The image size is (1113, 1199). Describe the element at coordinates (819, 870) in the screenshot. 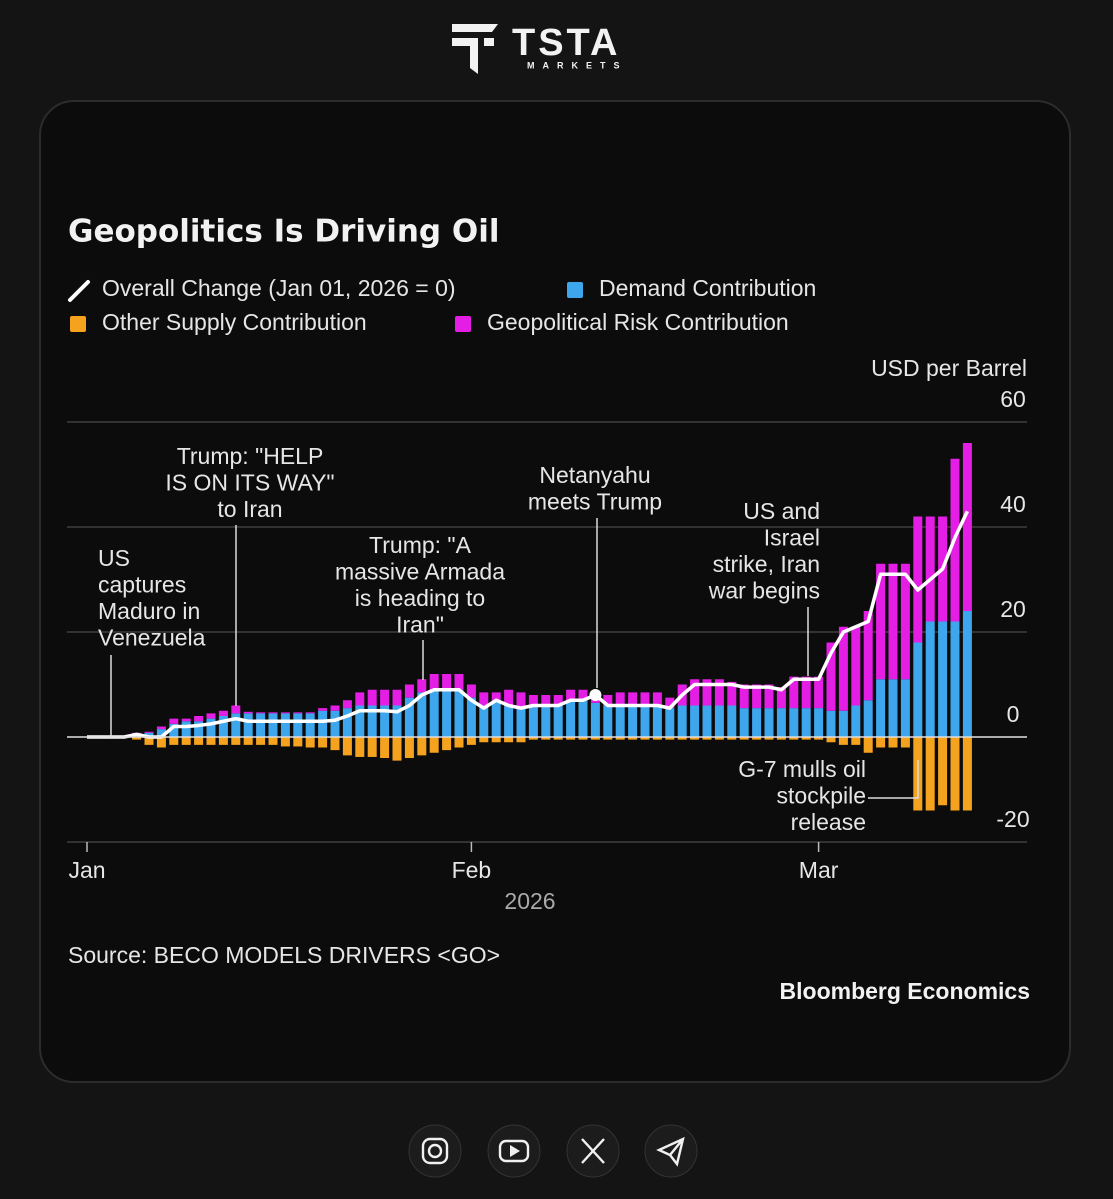

I see `x-tick-label: Mar` at that location.